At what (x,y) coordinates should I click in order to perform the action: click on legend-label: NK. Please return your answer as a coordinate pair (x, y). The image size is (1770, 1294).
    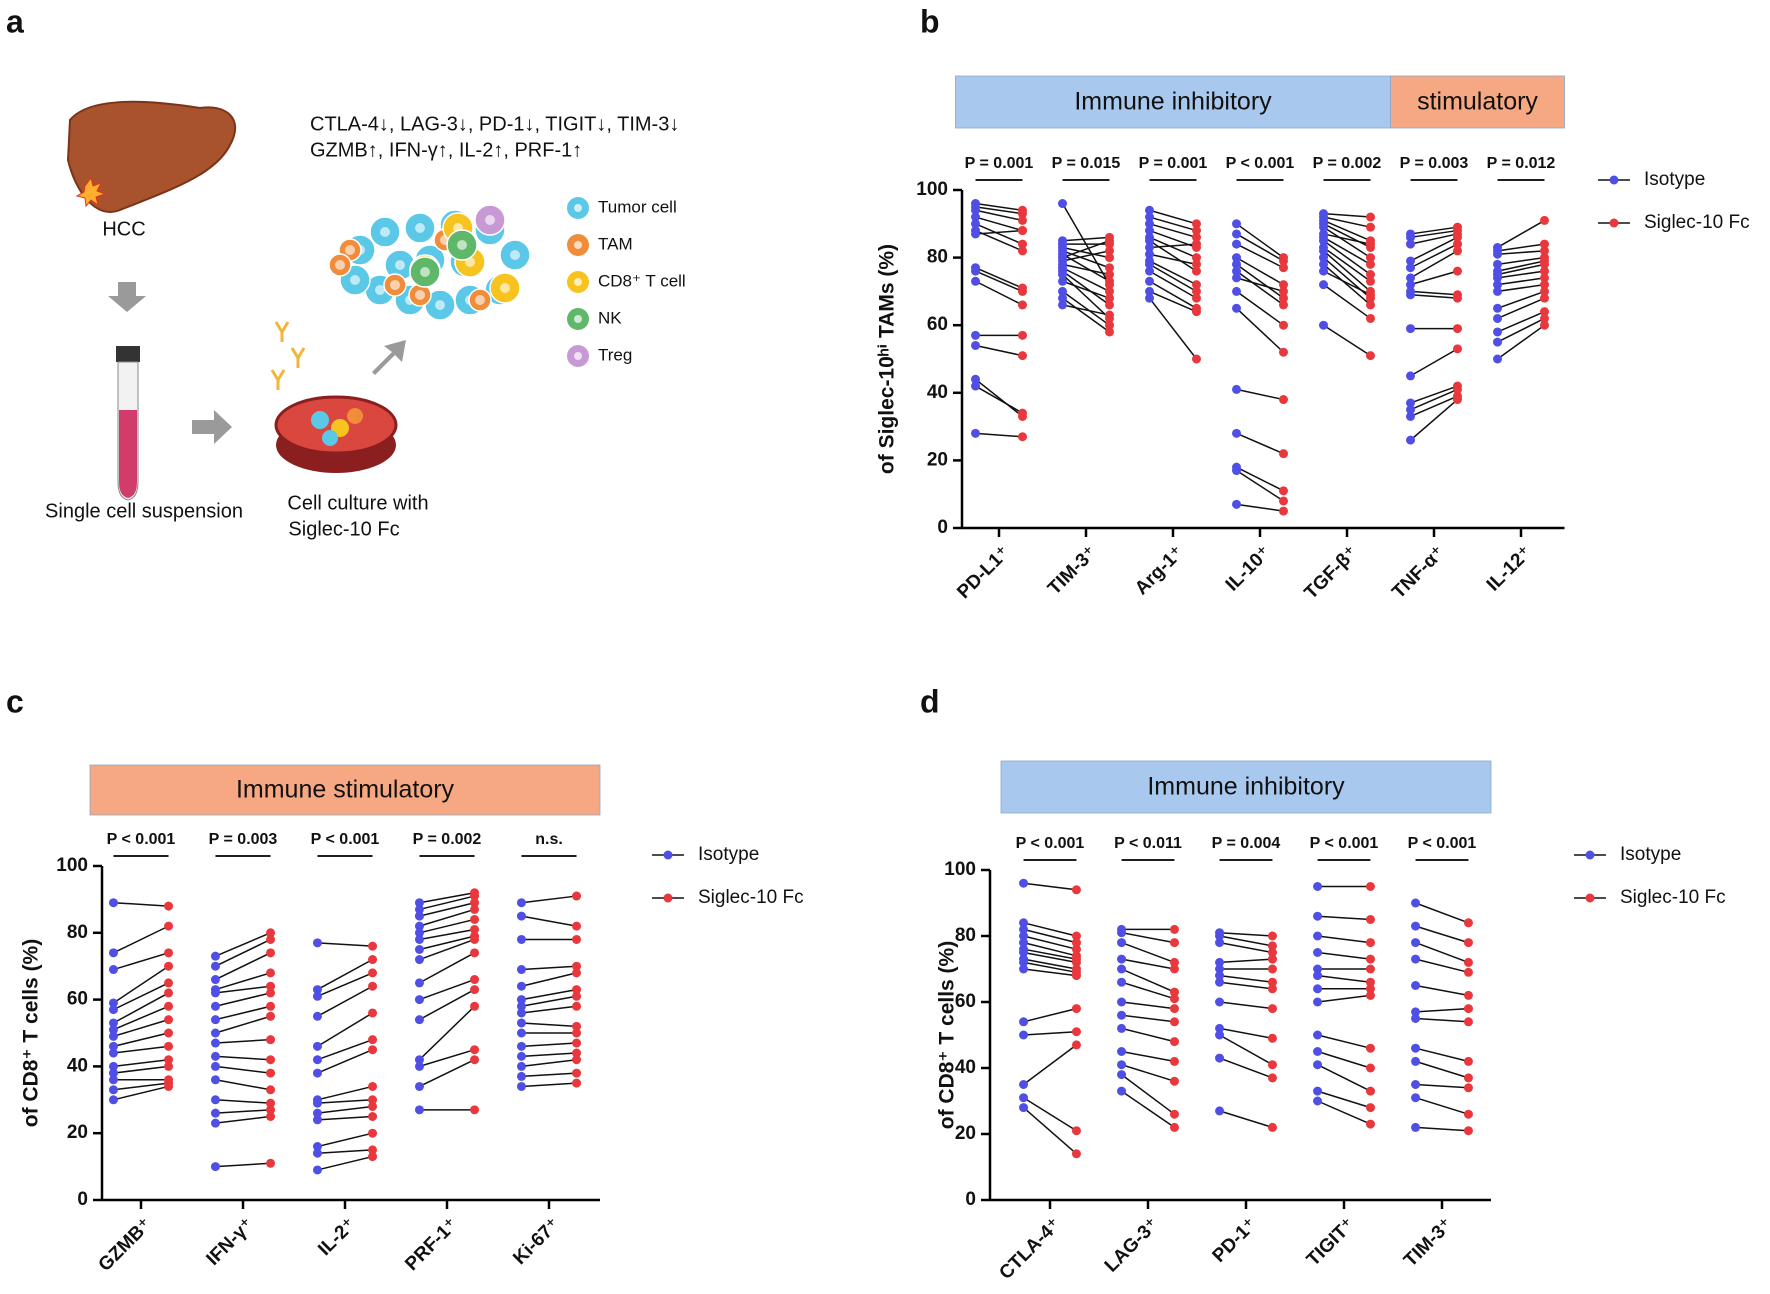
    Looking at the image, I should click on (610, 317).